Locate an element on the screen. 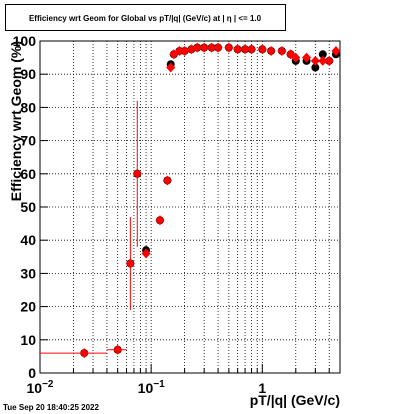  x-tick-label: 10⁻¹ is located at coordinates (151, 387).